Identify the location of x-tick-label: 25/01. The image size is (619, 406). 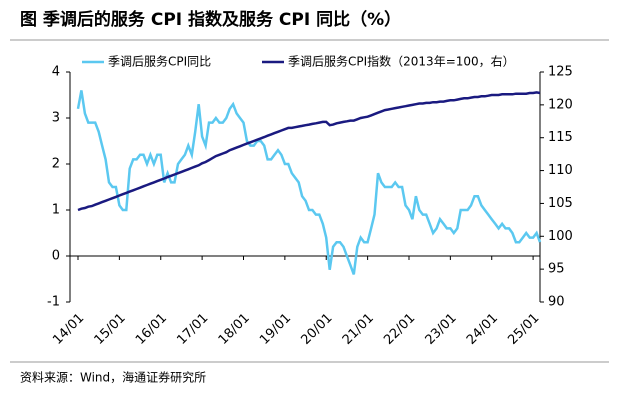
(523, 329).